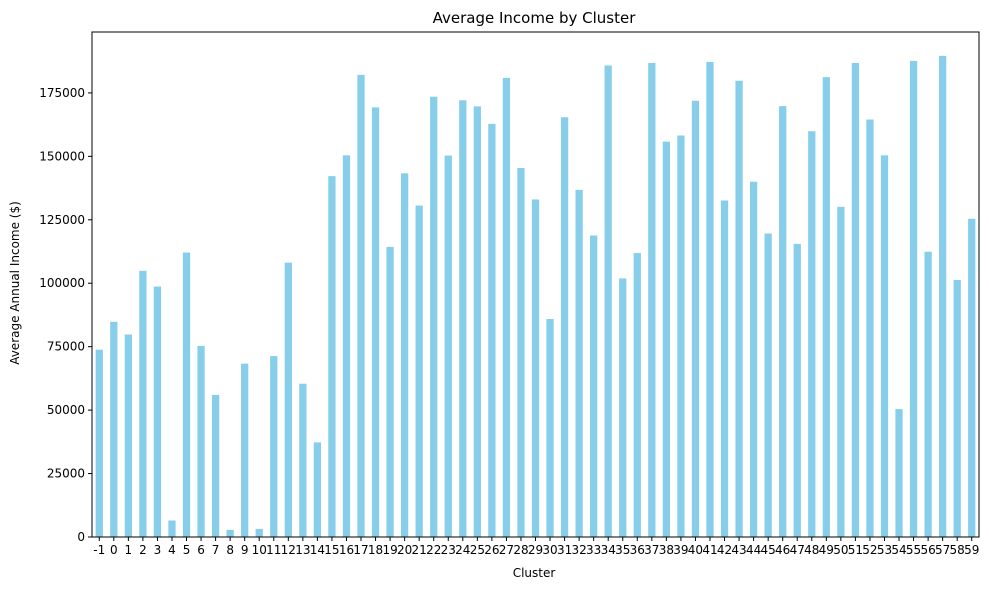  Describe the element at coordinates (65, 315) in the screenshot. I see `y-axis: 0 25000 50000 75000 100000 125000 150000 175000` at that location.